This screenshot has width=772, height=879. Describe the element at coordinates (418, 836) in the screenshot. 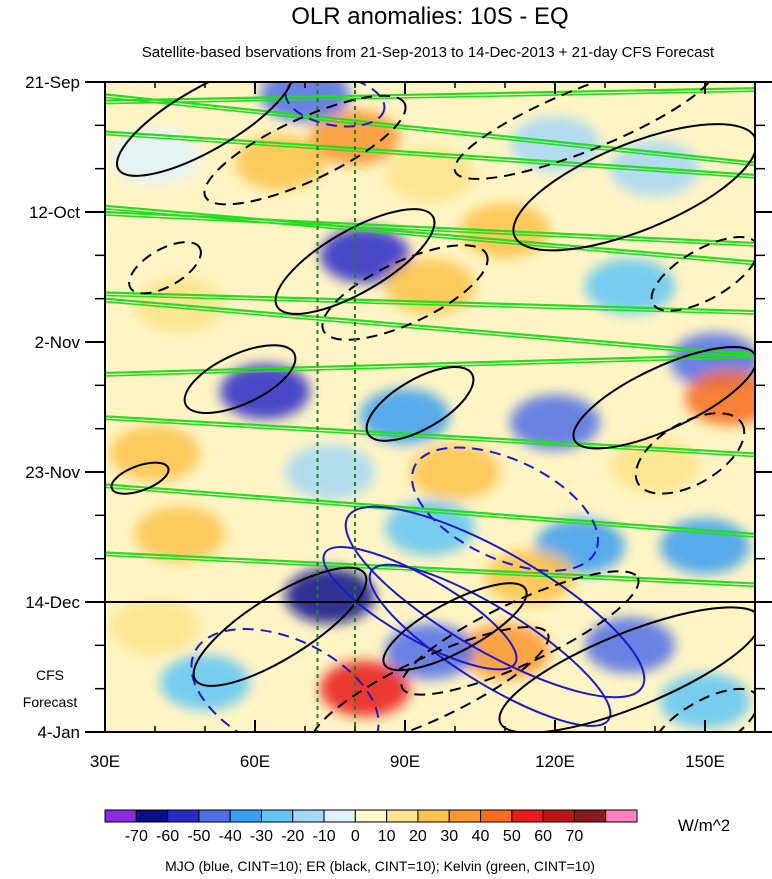

I see `colorbar-tick-label: 20` at that location.